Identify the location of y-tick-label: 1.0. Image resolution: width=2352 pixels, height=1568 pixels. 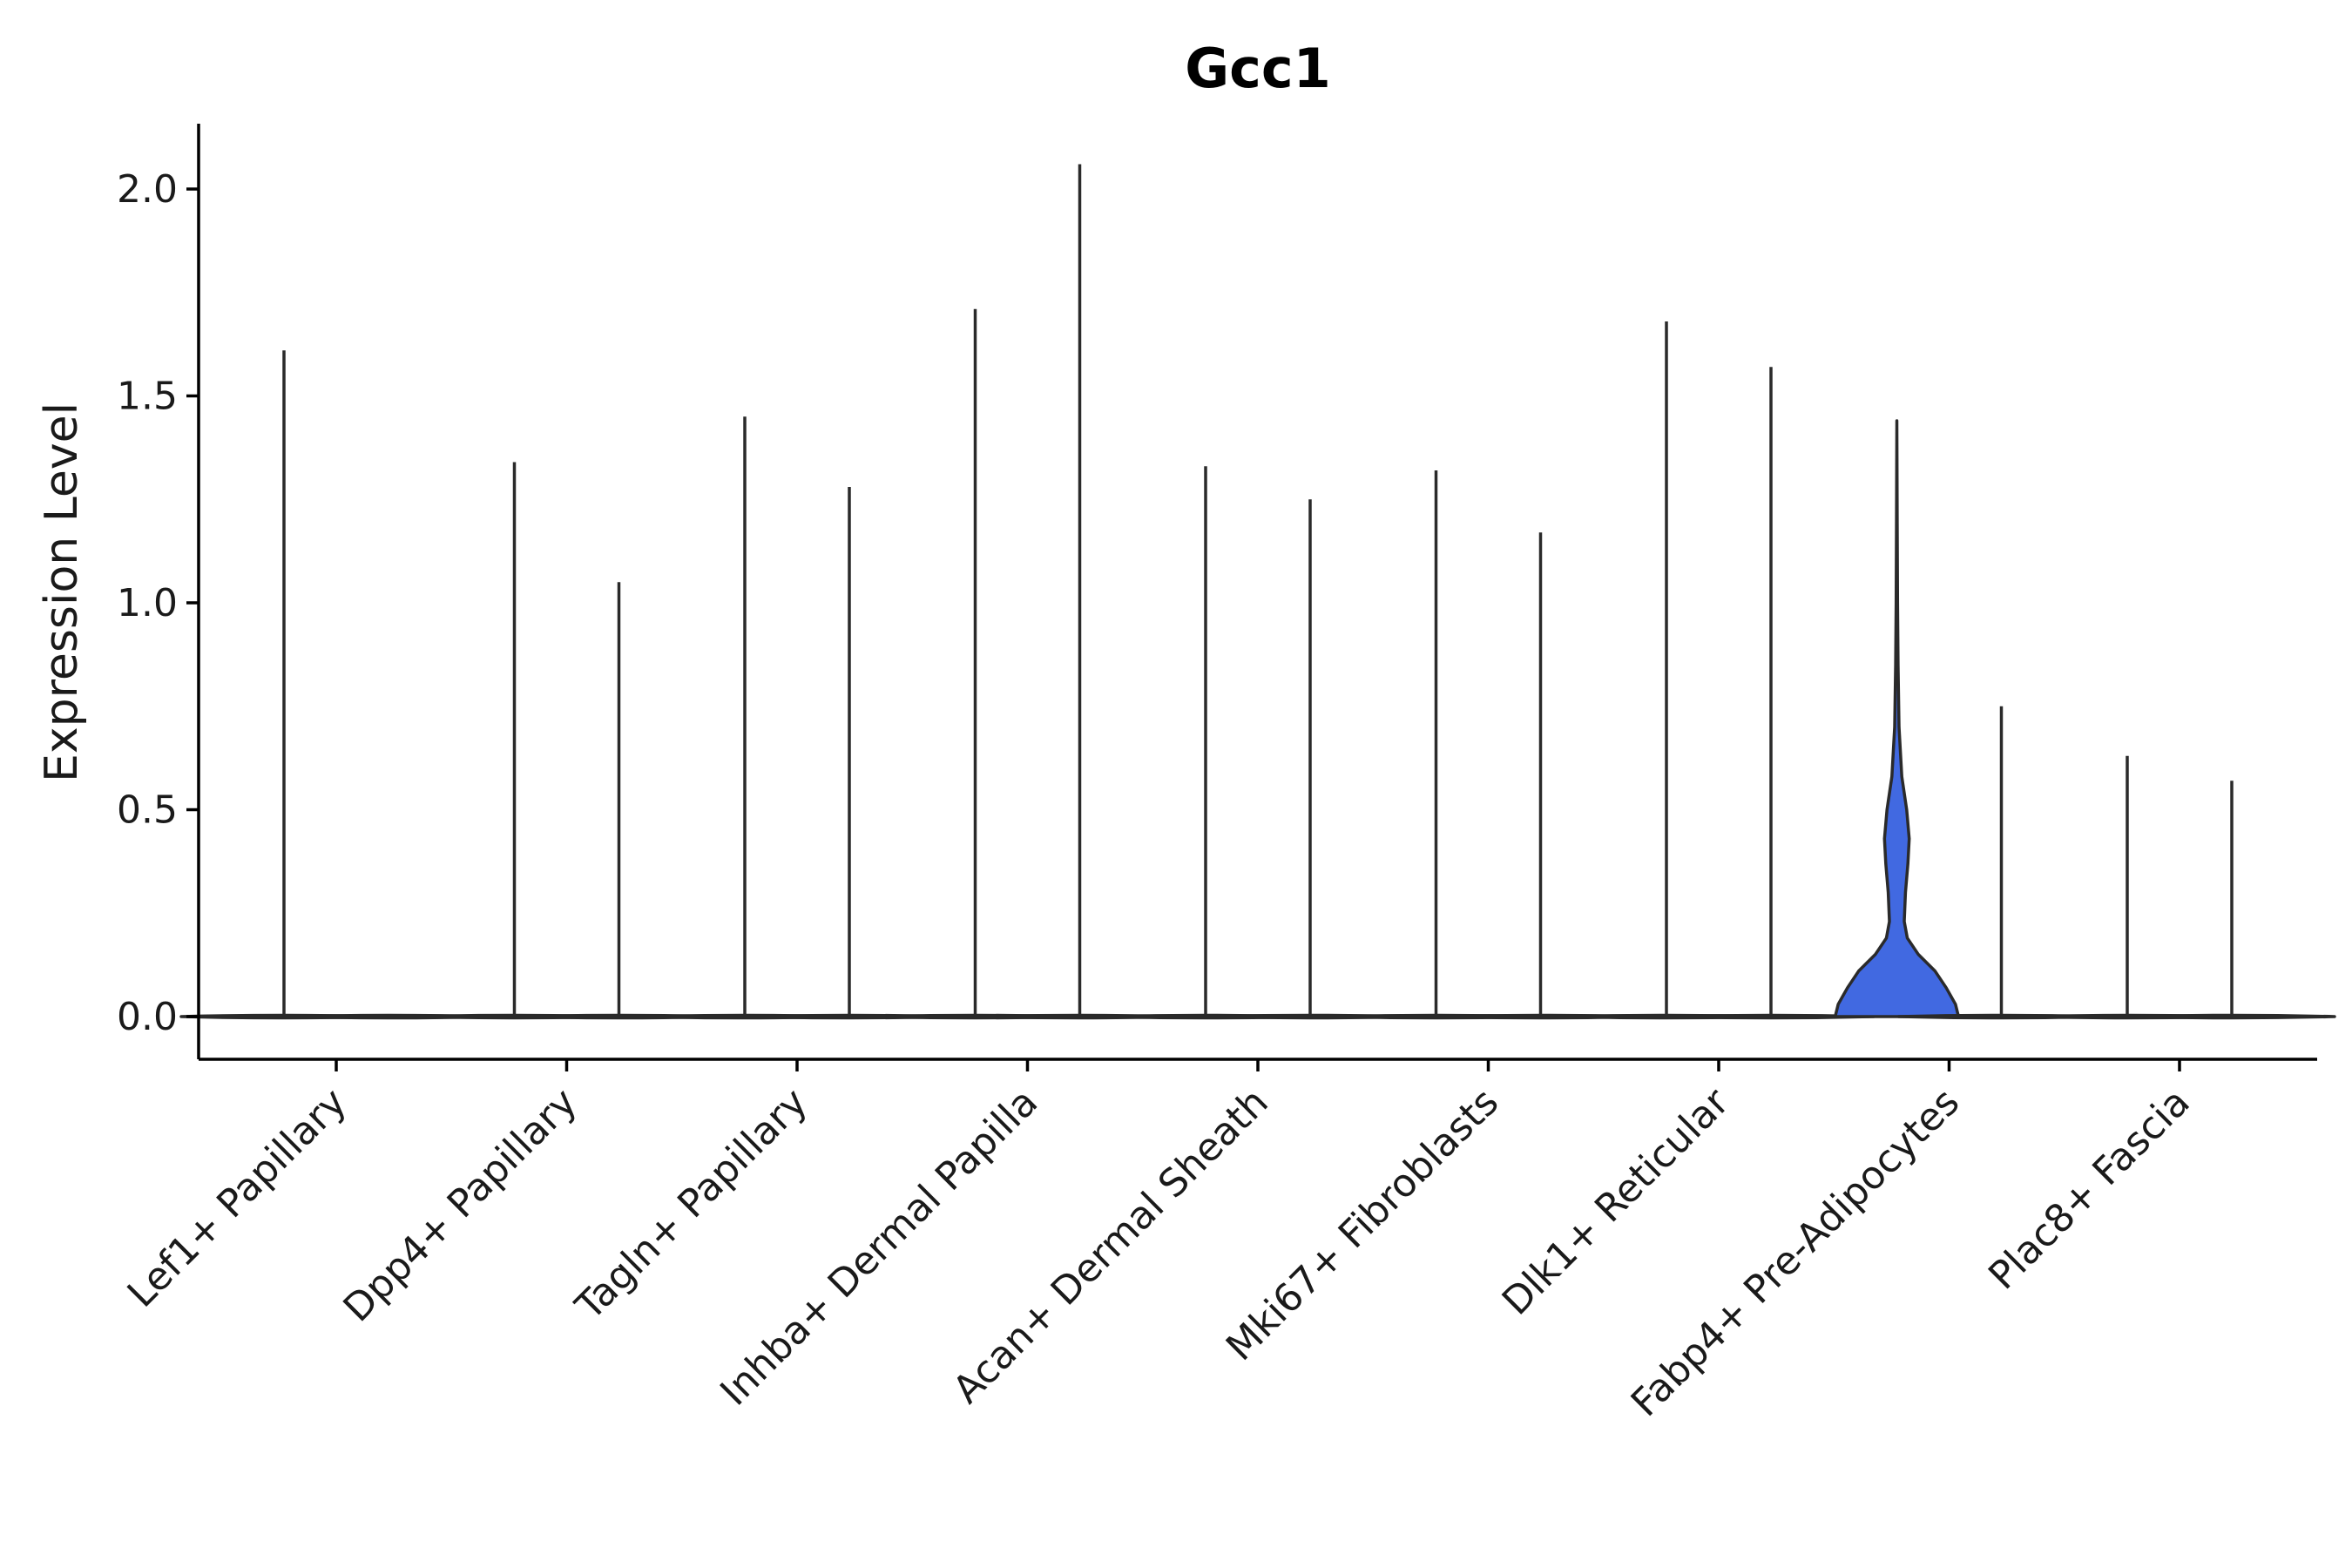
(147, 603).